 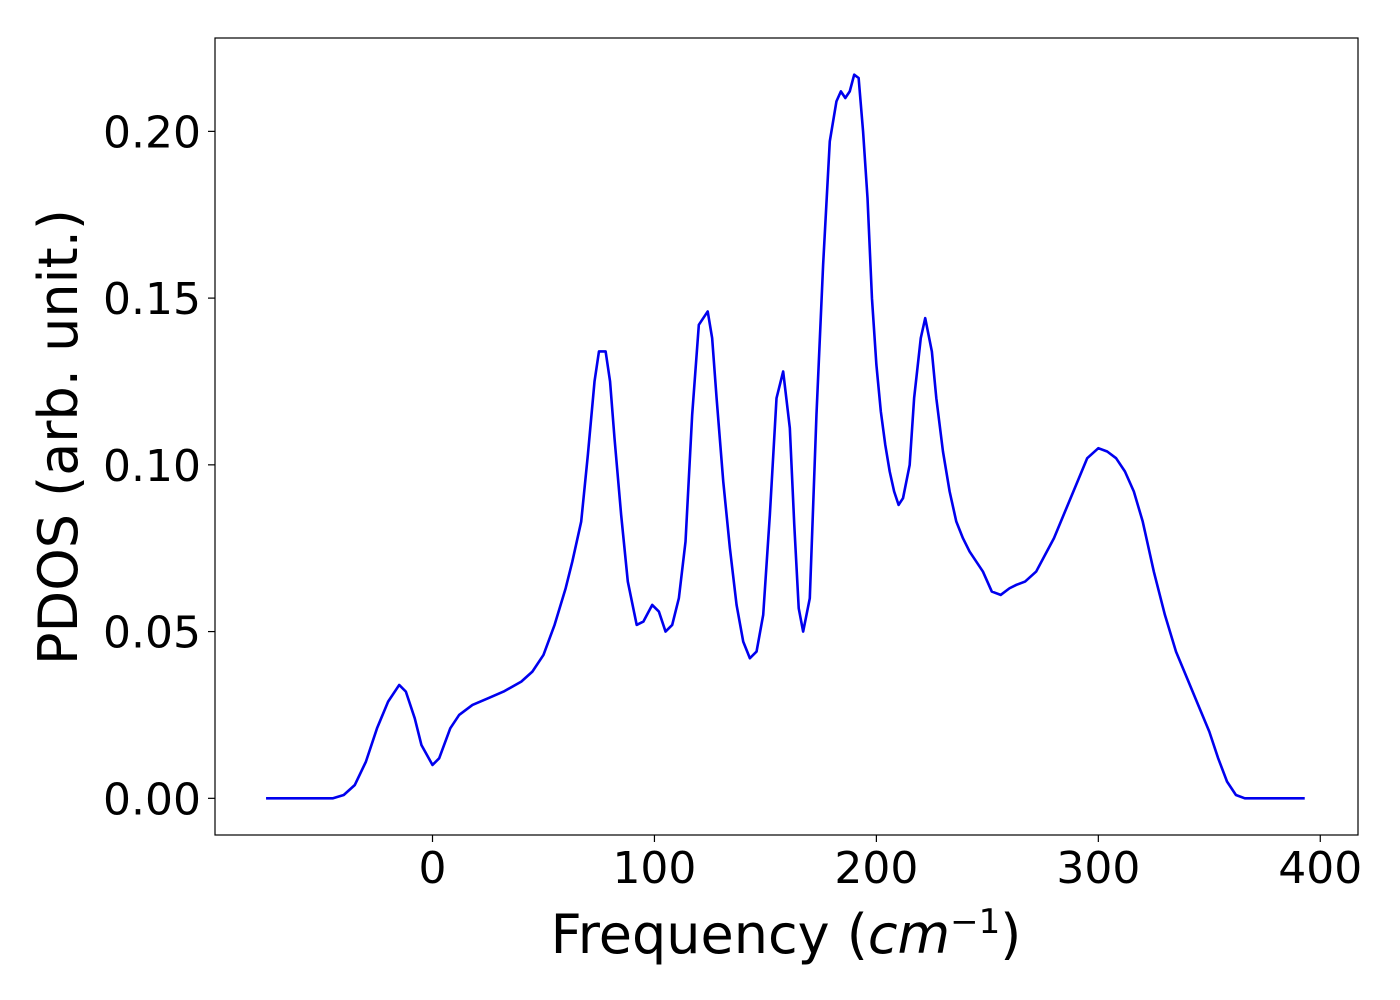 I want to click on y-axis-ticks: 0.00 0.05 0.10 0.15 0.20, so click(x=159, y=466).